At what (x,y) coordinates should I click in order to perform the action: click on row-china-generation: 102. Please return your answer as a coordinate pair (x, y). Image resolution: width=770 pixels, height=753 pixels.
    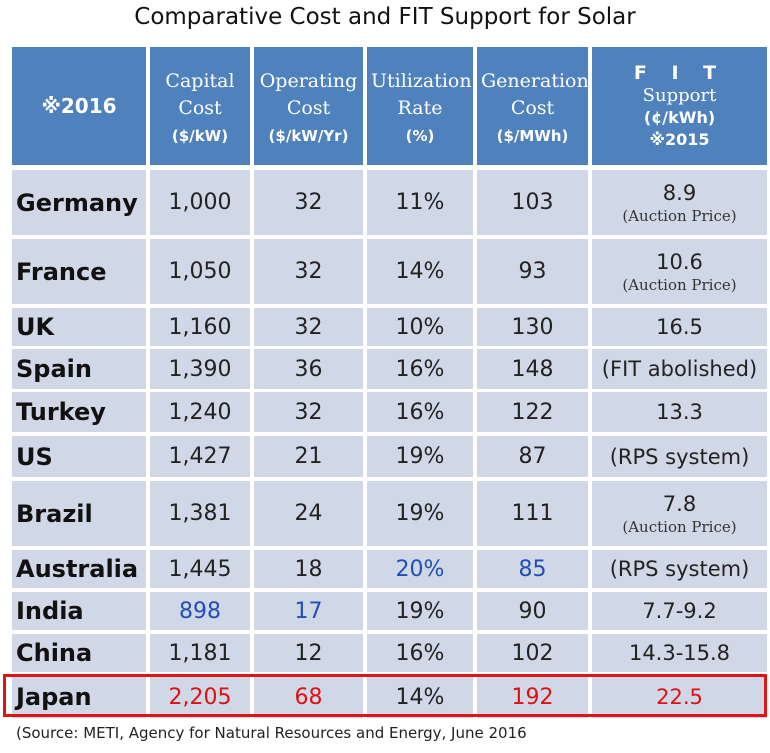
    Looking at the image, I should click on (532, 653).